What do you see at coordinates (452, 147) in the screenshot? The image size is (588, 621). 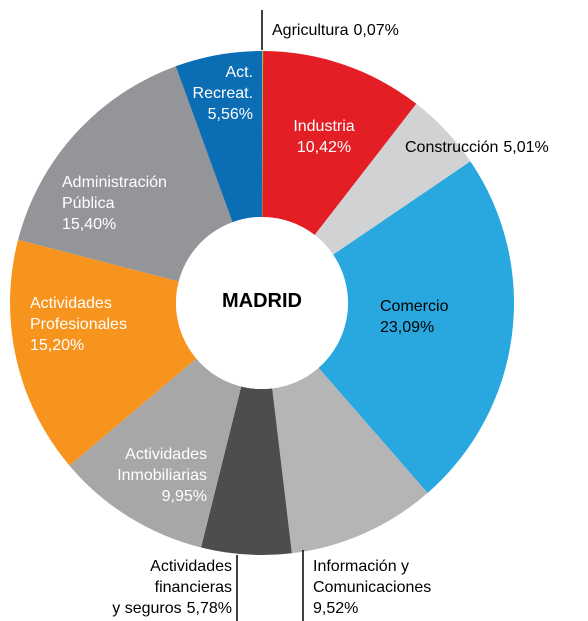 I see `category-label: Construcción` at bounding box center [452, 147].